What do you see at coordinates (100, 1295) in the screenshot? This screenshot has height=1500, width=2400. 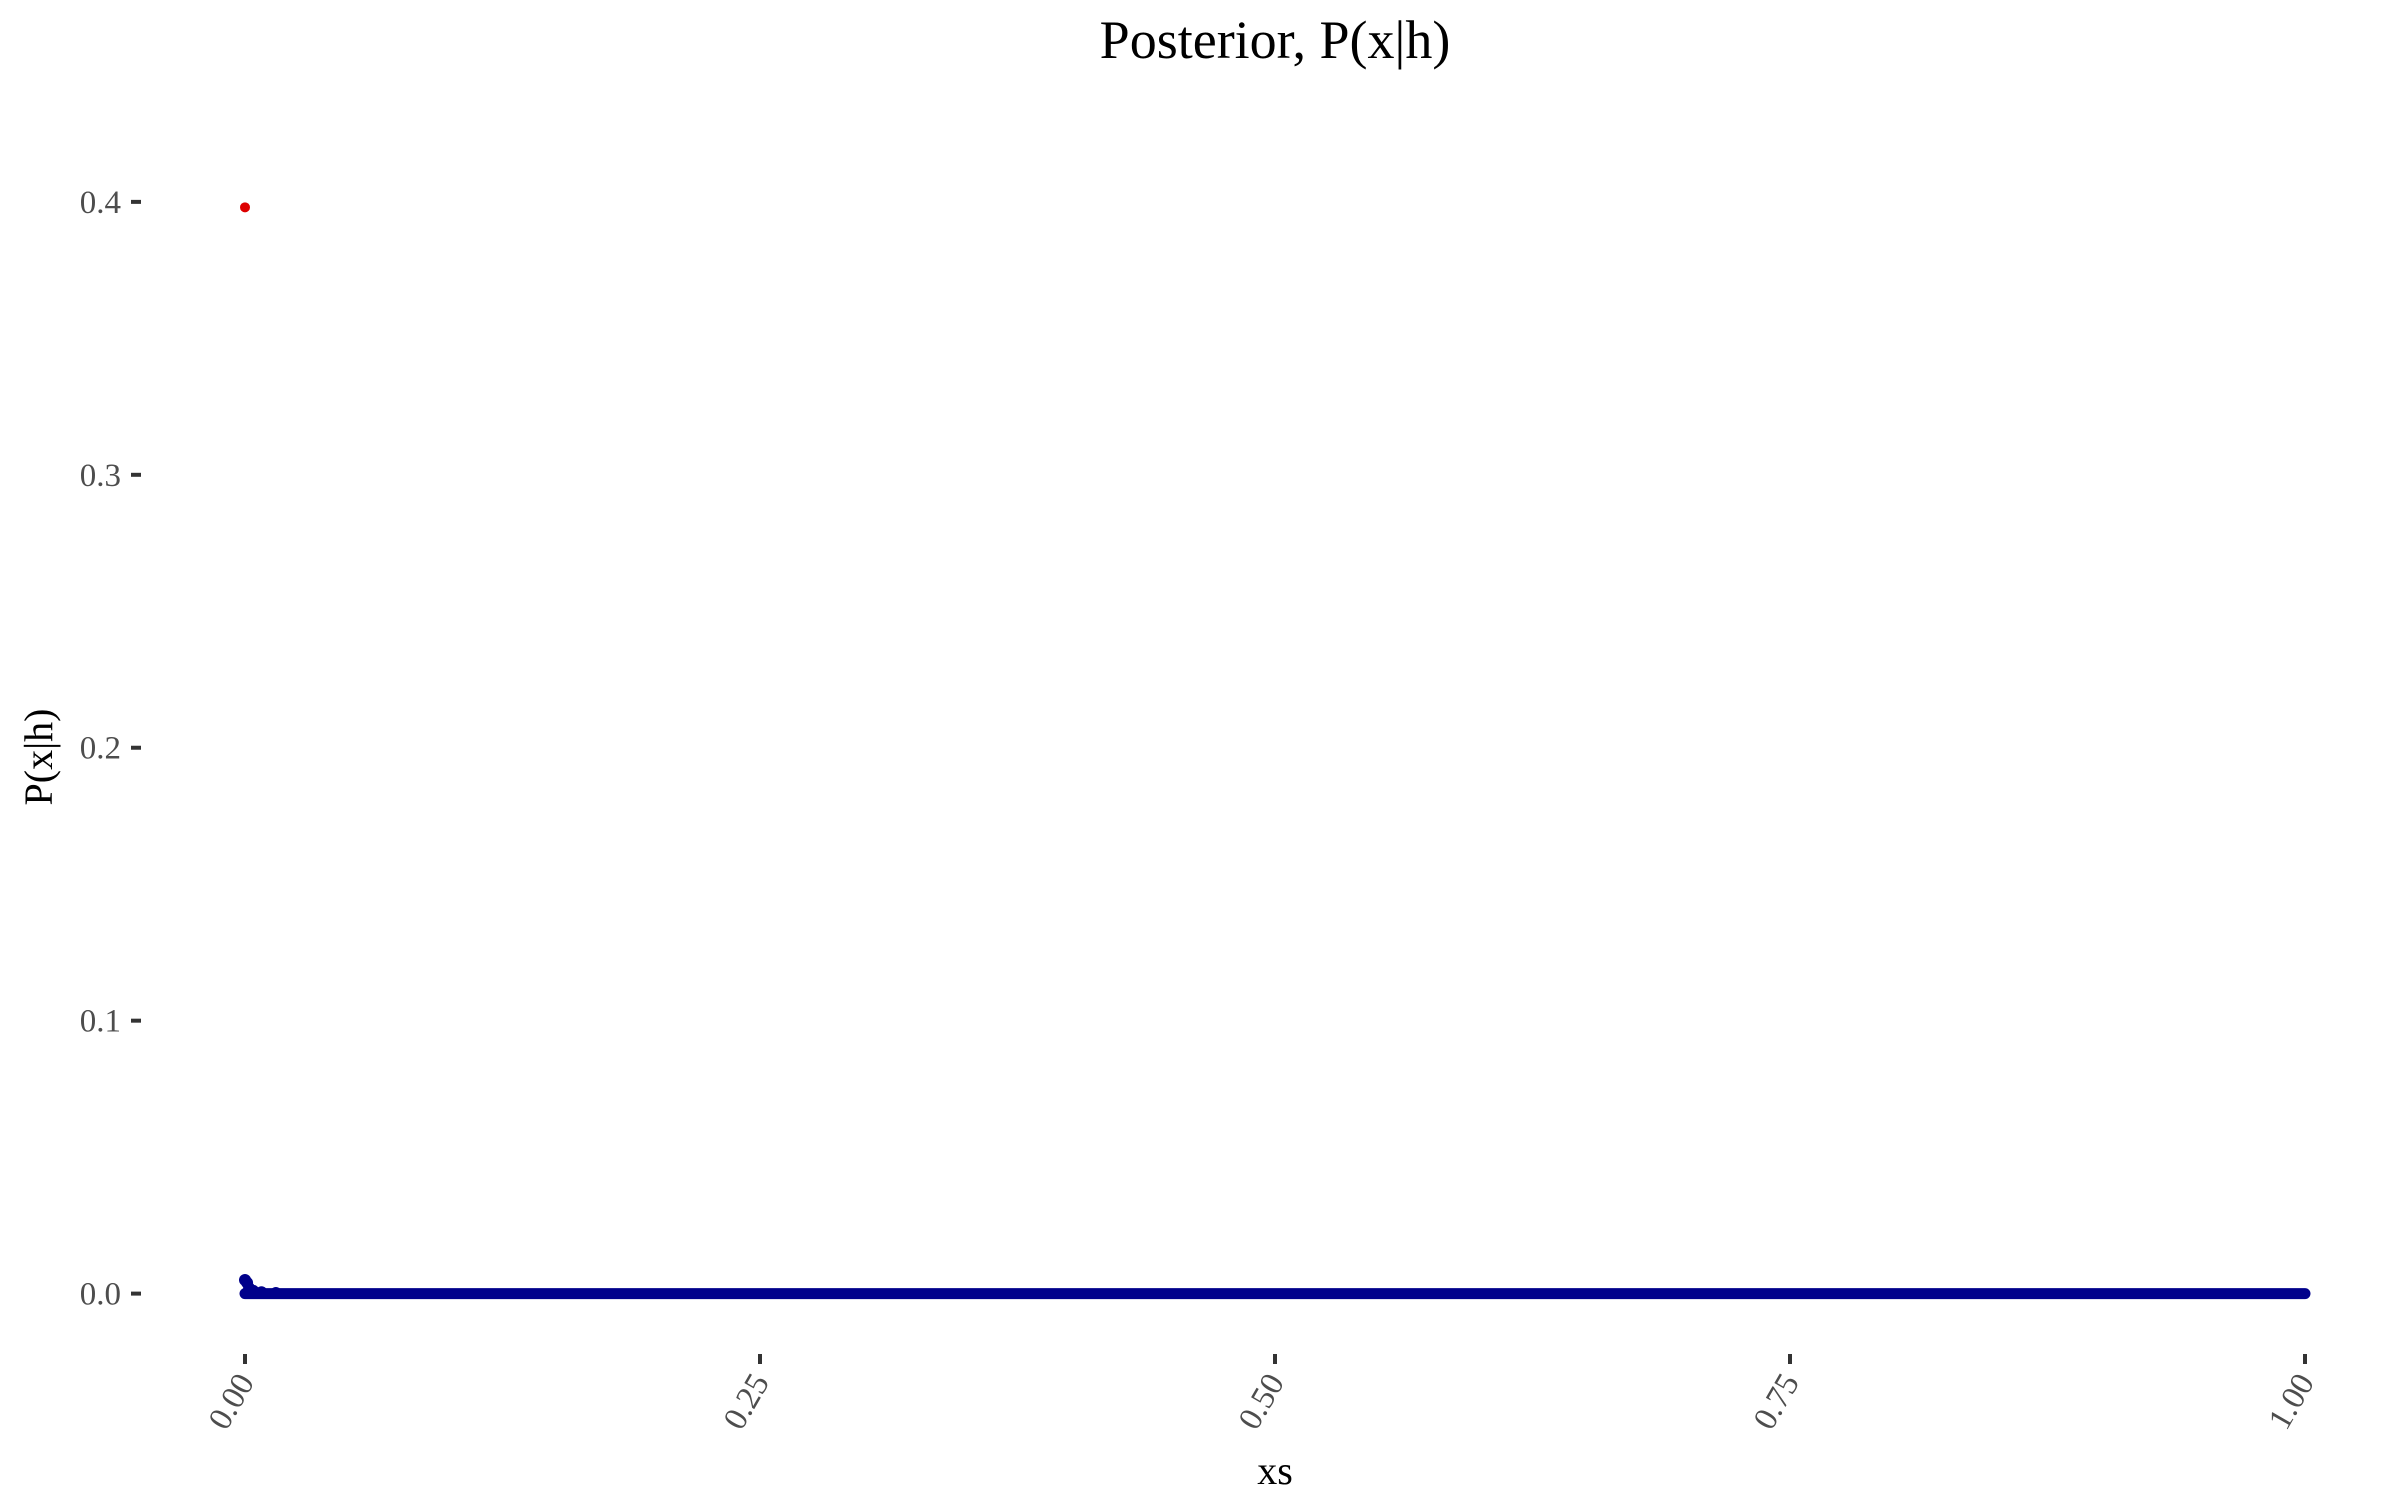 I see `y-tick-label: 0.0` at bounding box center [100, 1295].